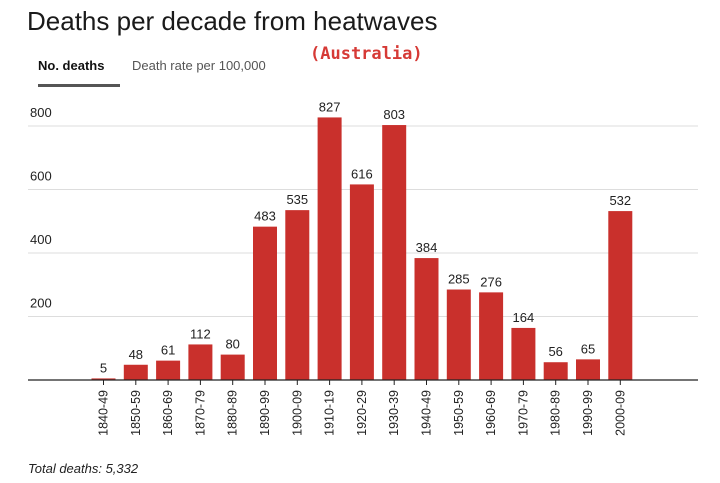 The image size is (720, 483). Describe the element at coordinates (103, 367) in the screenshot. I see `data-label: 5` at that location.